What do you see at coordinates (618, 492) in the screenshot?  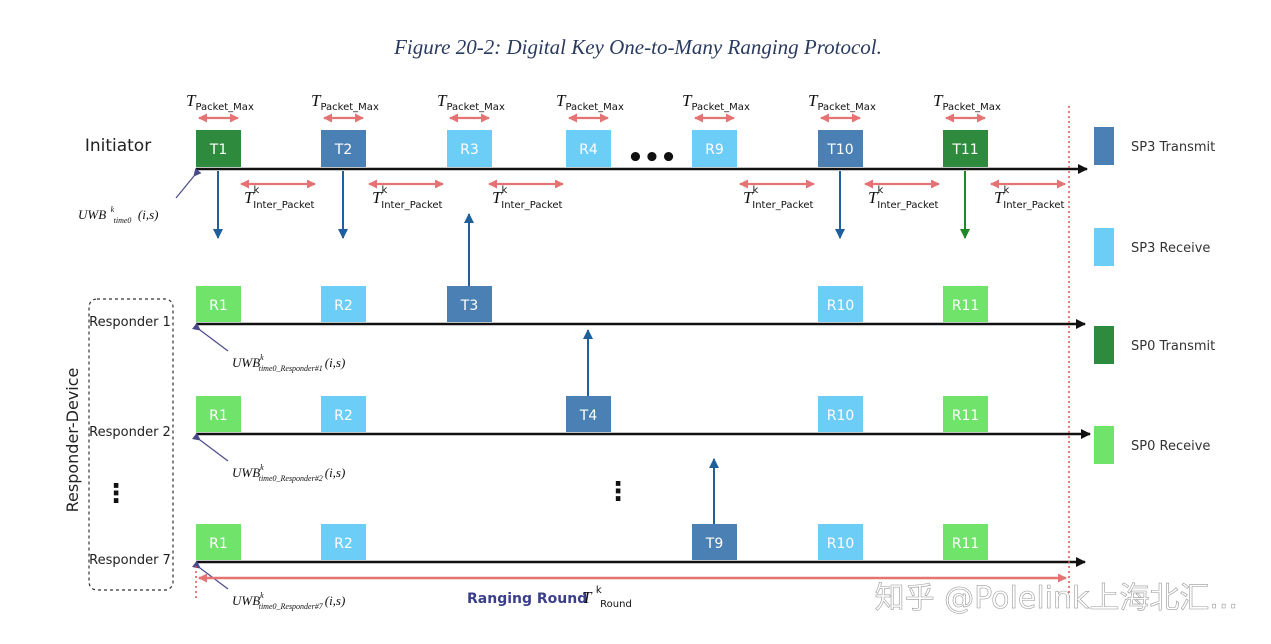 I see `middle-vertical-ellipsis: ⋮` at bounding box center [618, 492].